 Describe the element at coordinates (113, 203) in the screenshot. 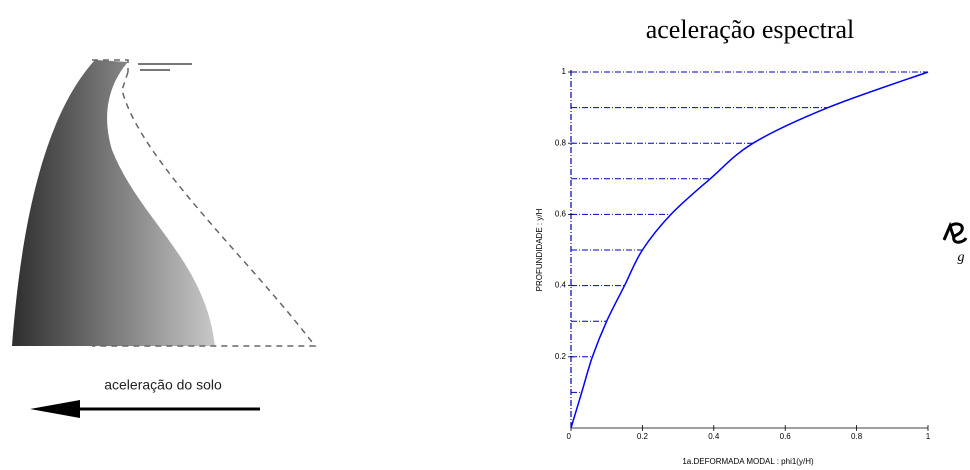

I see `dam-shape` at that location.